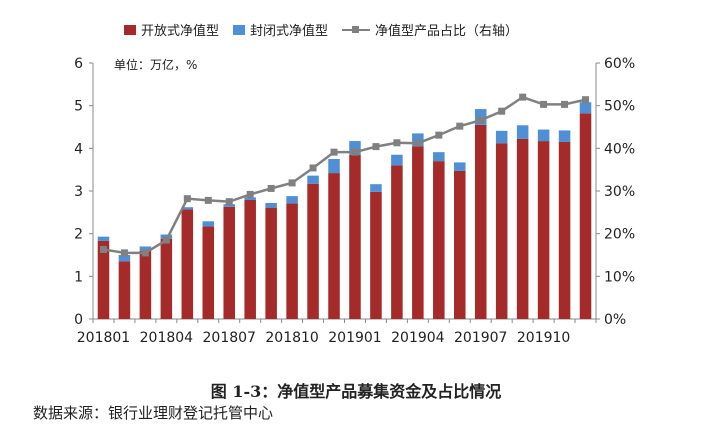 The width and height of the screenshot is (712, 447). What do you see at coordinates (78, 192) in the screenshot?
I see `y-left-tick-label: 3` at bounding box center [78, 192].